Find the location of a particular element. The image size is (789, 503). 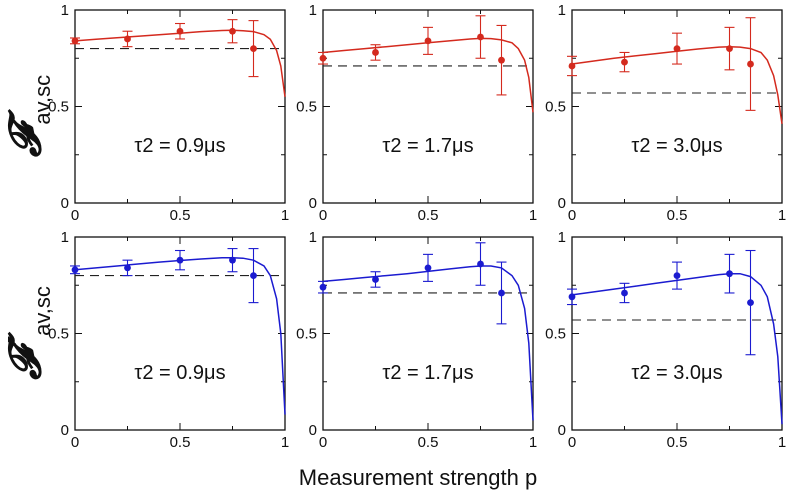

row2-ylabel: 𝓕′av,sc is located at coordinates (27, 333).